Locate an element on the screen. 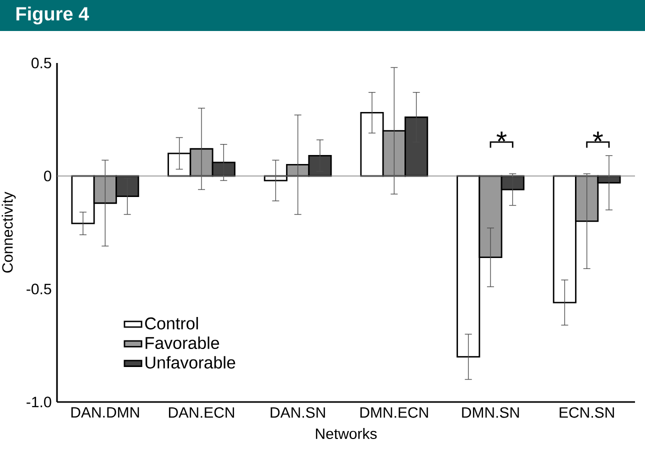  x-tick-label: DMN.ECN is located at coordinates (394, 412).